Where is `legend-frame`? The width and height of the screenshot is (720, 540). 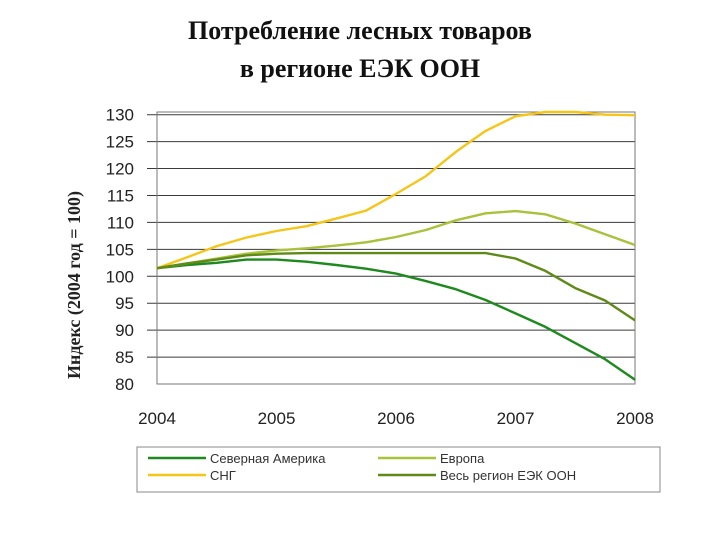 legend-frame is located at coordinates (398, 469).